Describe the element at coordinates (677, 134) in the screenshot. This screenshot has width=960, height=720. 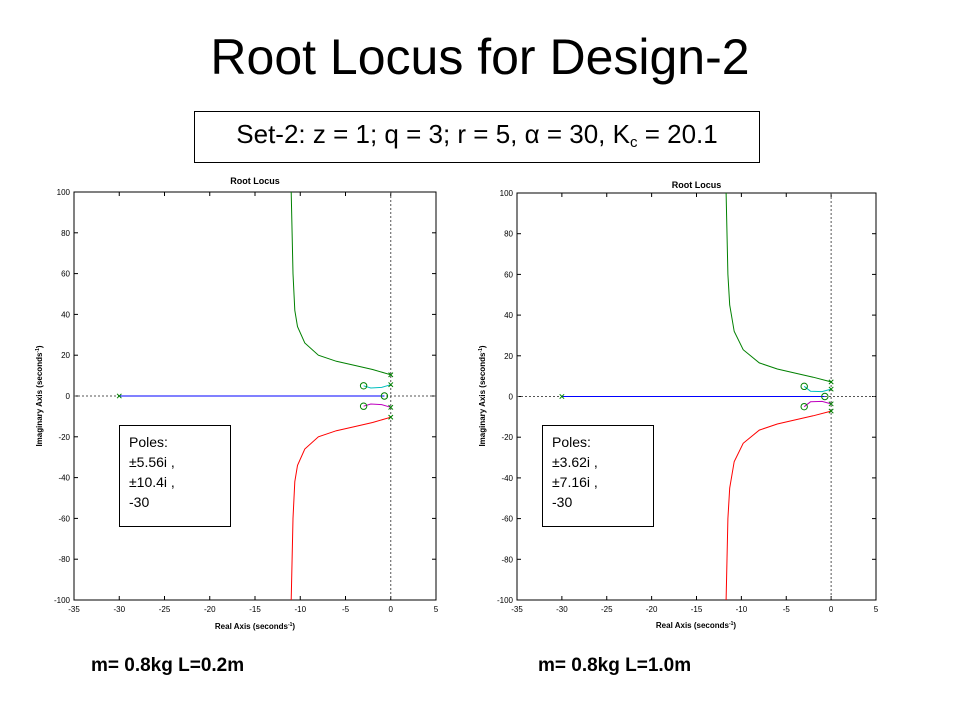
I see `parameter-value: = 20.1` at that location.